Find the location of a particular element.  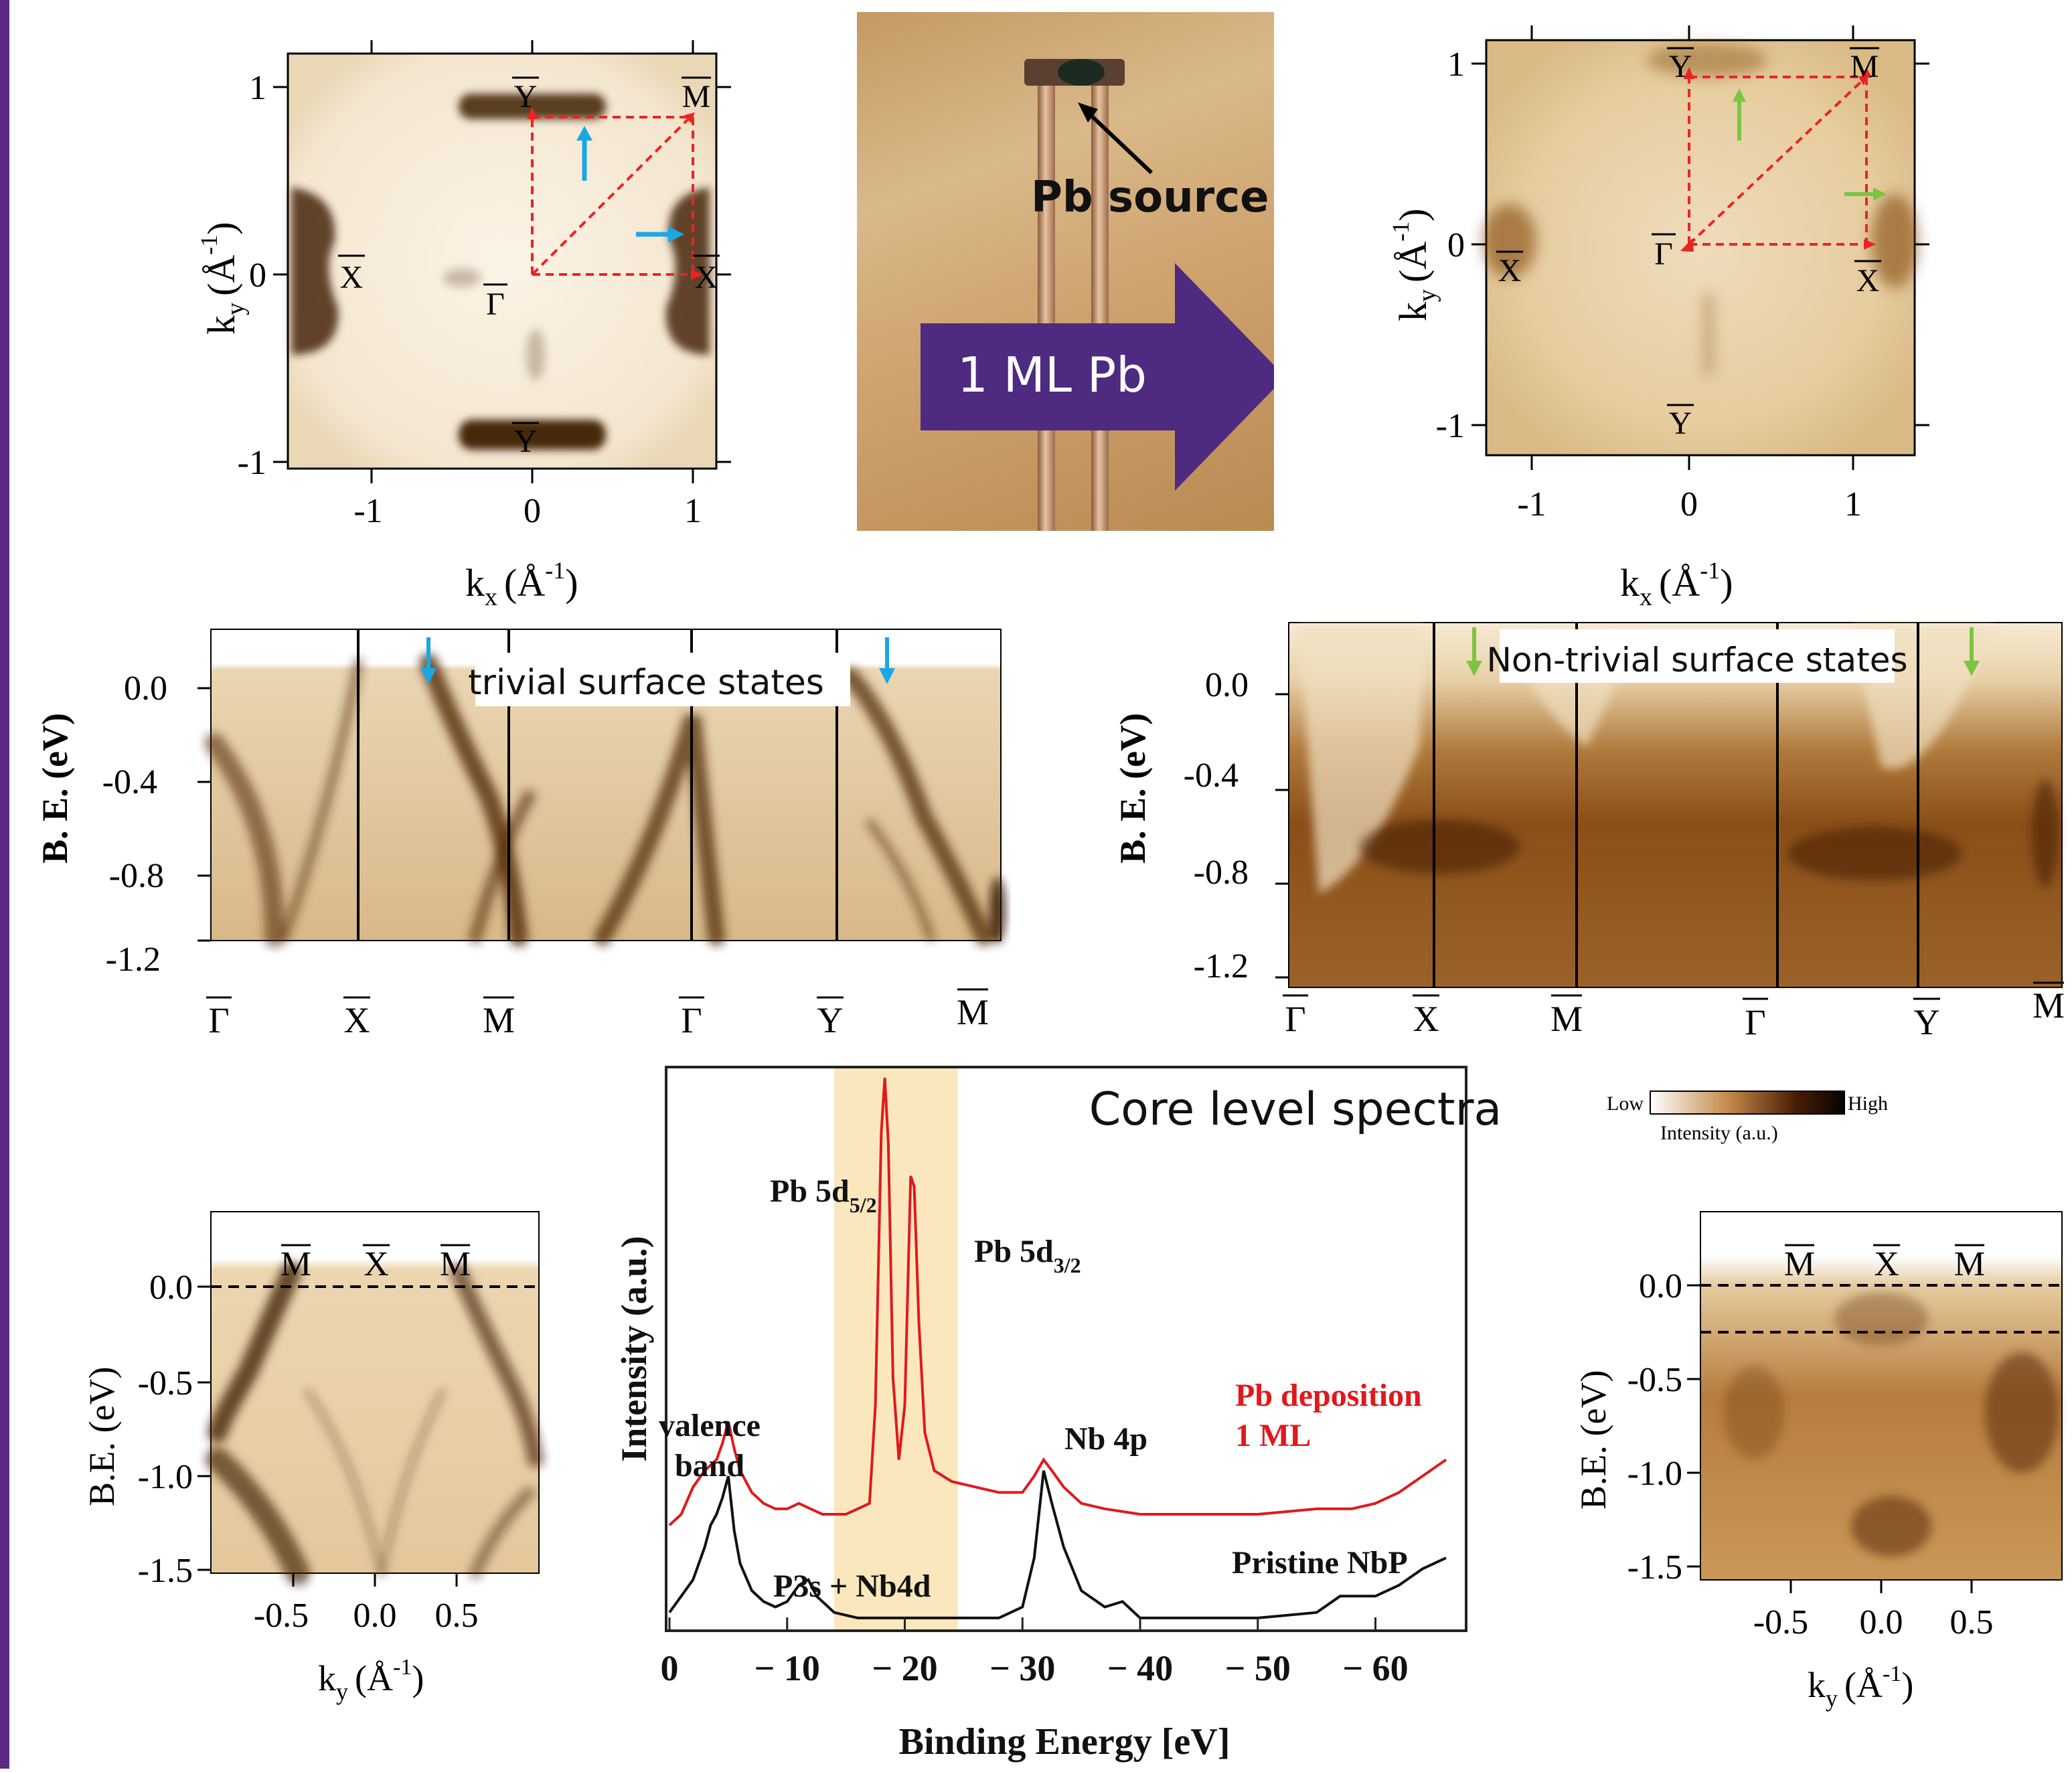

pb-source-label: Pb source is located at coordinates (1150, 197).